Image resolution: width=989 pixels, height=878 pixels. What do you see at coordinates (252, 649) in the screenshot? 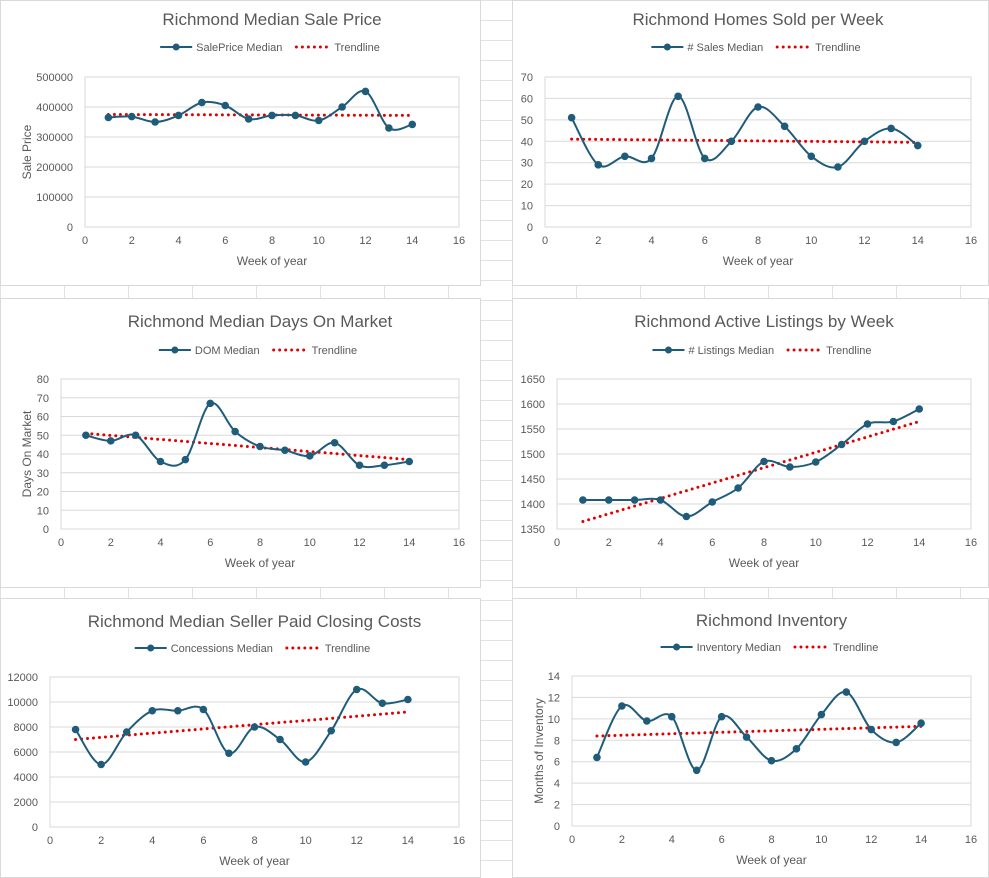
I see `legend: Concessions Median Trendline` at bounding box center [252, 649].